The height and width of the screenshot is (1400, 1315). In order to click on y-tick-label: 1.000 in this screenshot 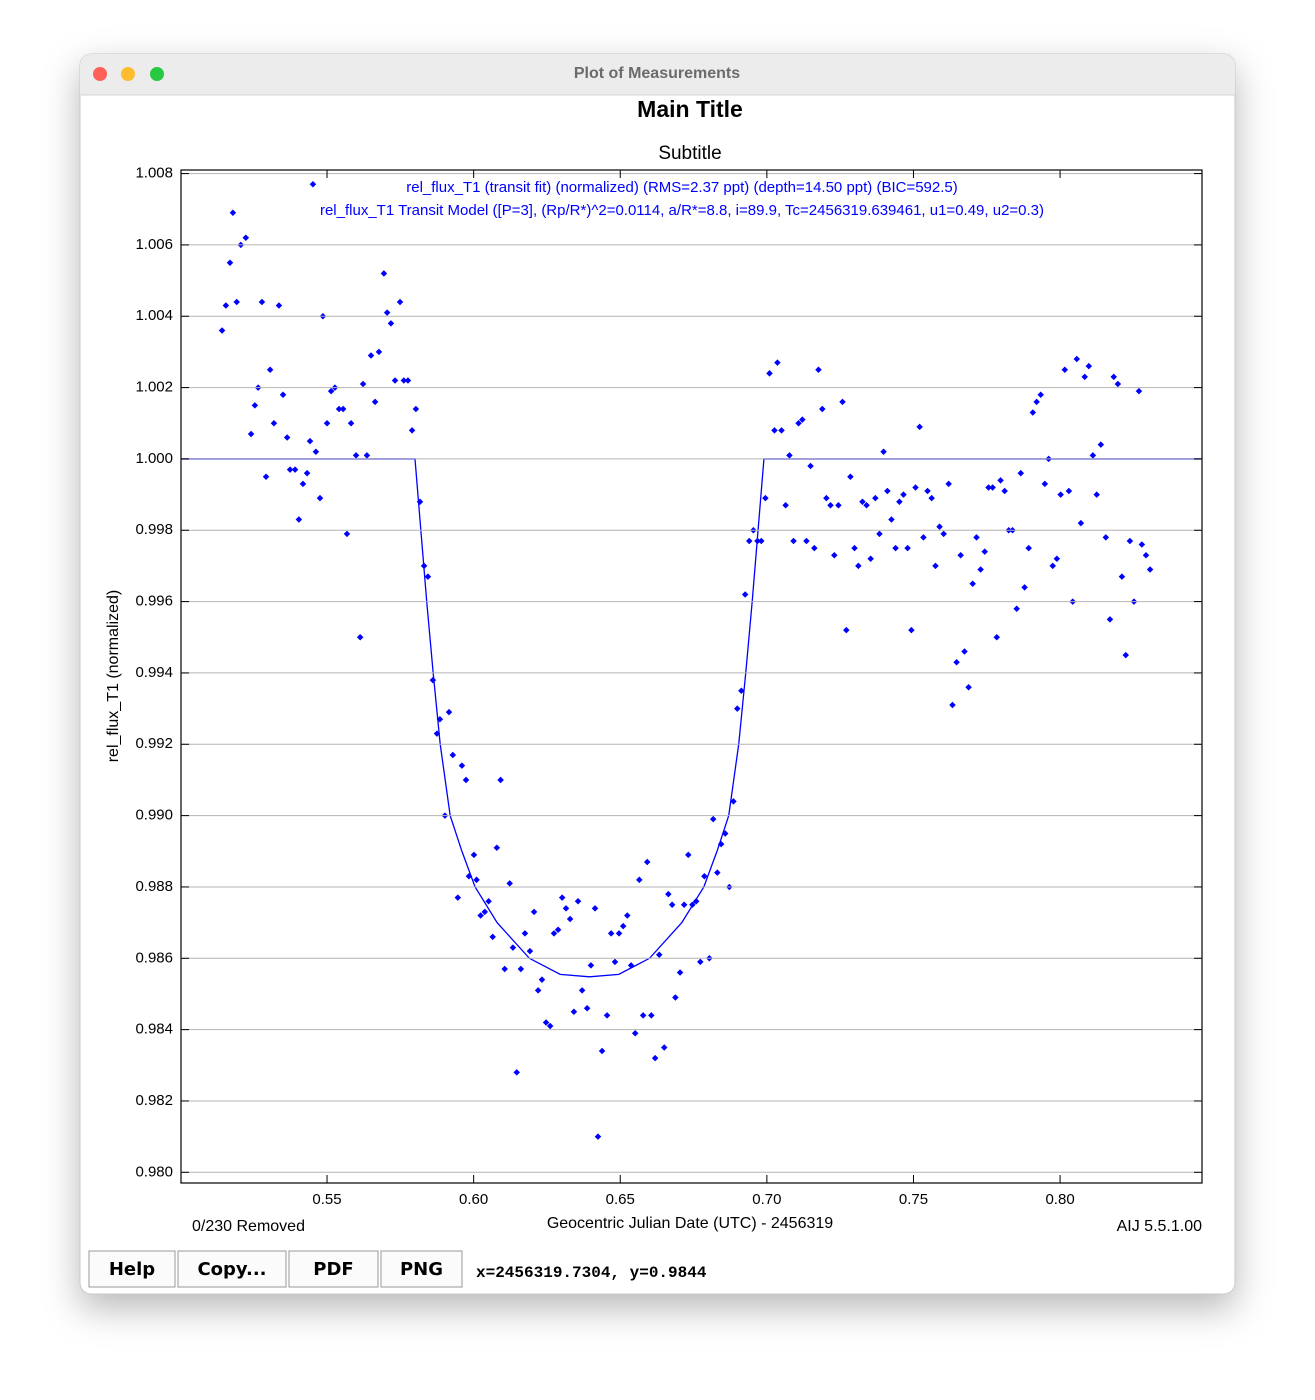, I will do `click(154, 458)`.